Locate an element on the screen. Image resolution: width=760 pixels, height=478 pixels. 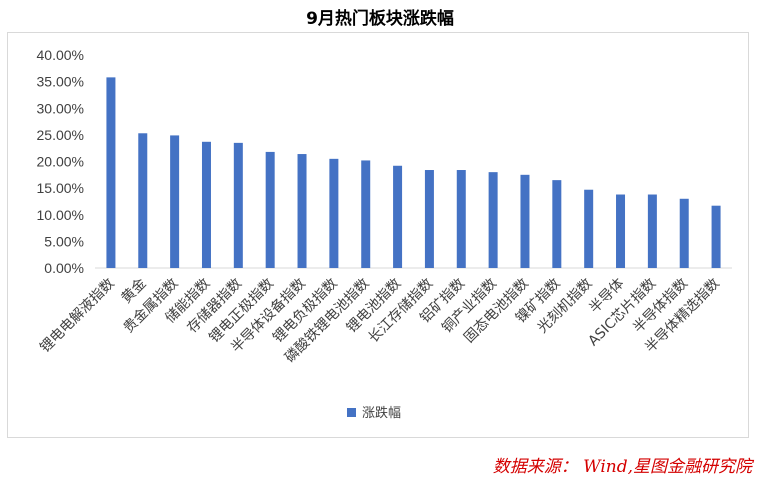
y-tick-label: 10.00% is located at coordinates (60, 215).